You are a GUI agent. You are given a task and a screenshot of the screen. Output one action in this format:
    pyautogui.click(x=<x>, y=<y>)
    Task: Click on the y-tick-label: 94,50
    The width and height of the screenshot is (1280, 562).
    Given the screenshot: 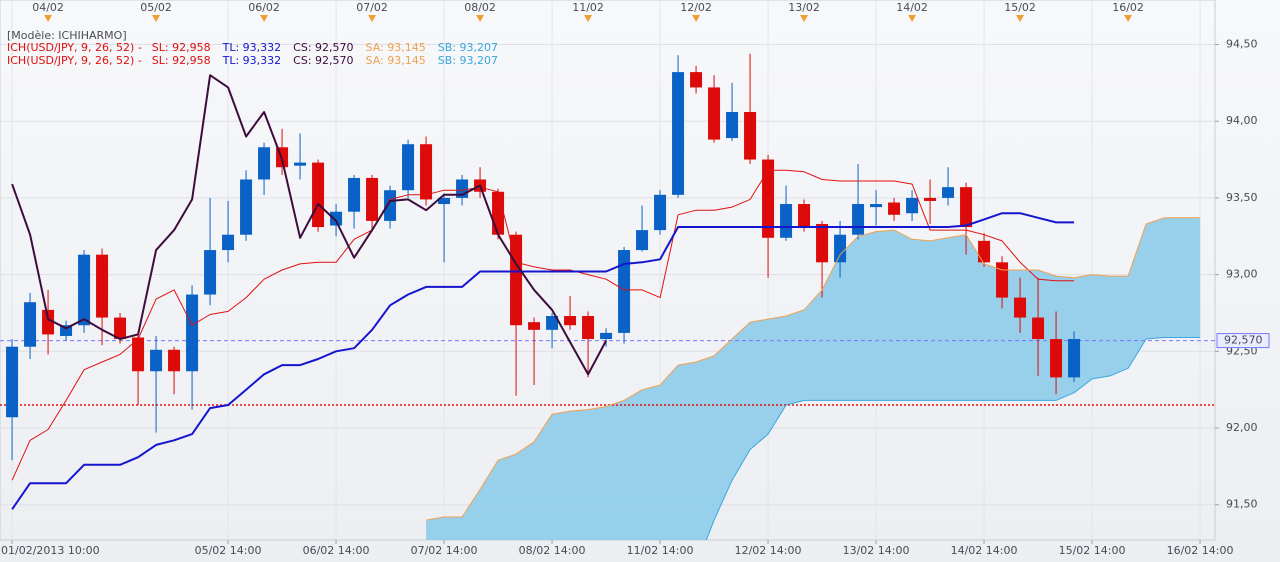 What is the action you would take?
    pyautogui.click(x=1242, y=43)
    